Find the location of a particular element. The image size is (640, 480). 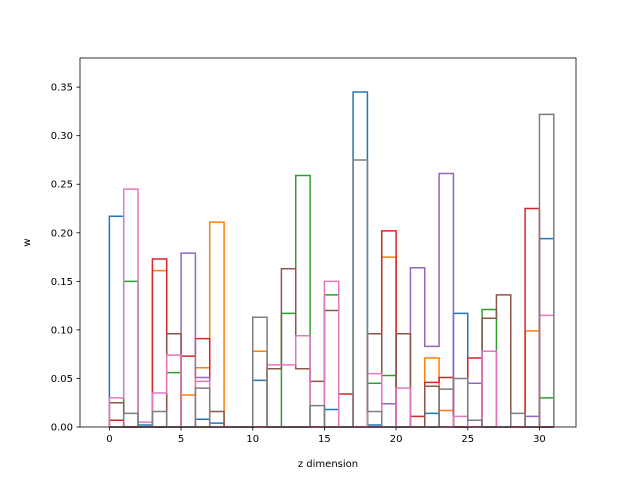

x-axis-label: z dimension is located at coordinates (328, 464).